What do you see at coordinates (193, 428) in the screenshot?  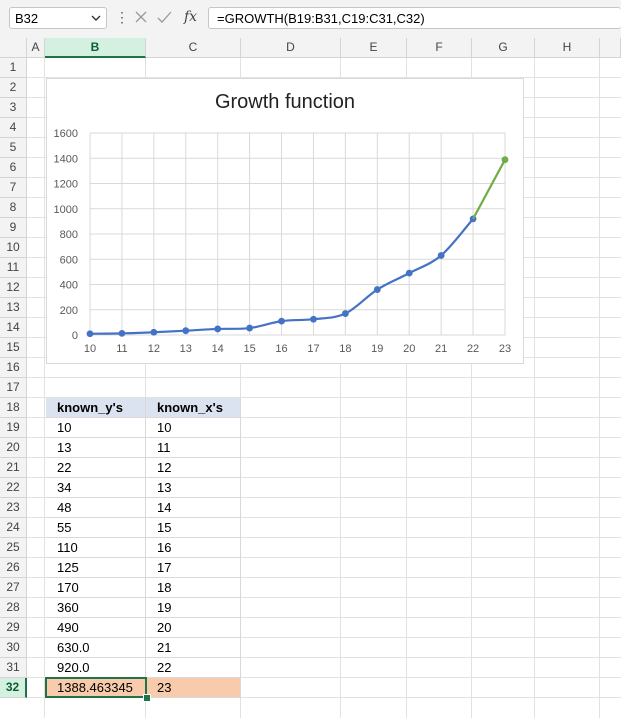 I see `known-x-cell: 10` at bounding box center [193, 428].